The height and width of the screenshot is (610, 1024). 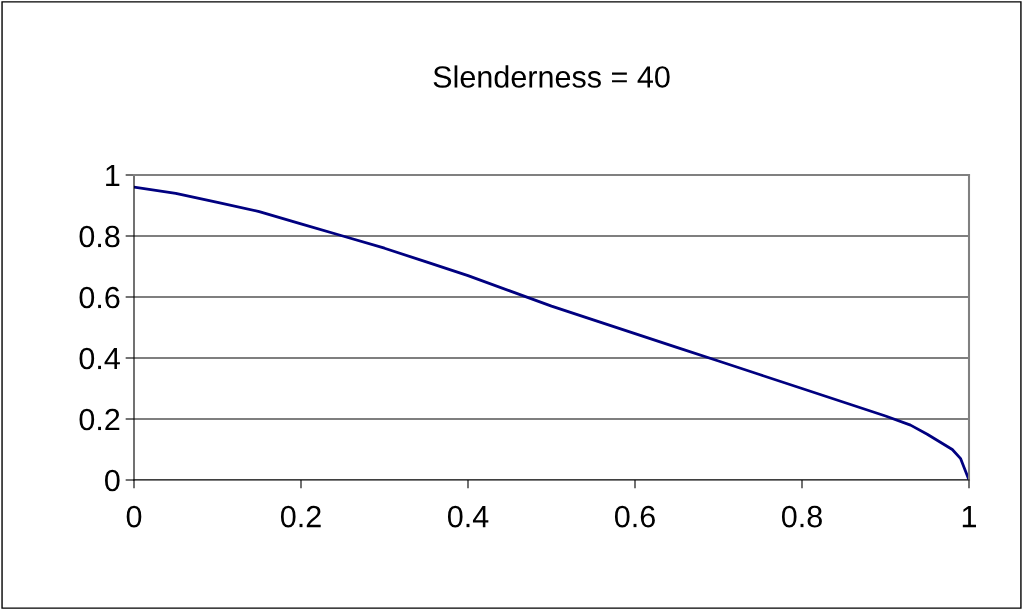 What do you see at coordinates (801, 516) in the screenshot?
I see `x-tick-label: 0.8` at bounding box center [801, 516].